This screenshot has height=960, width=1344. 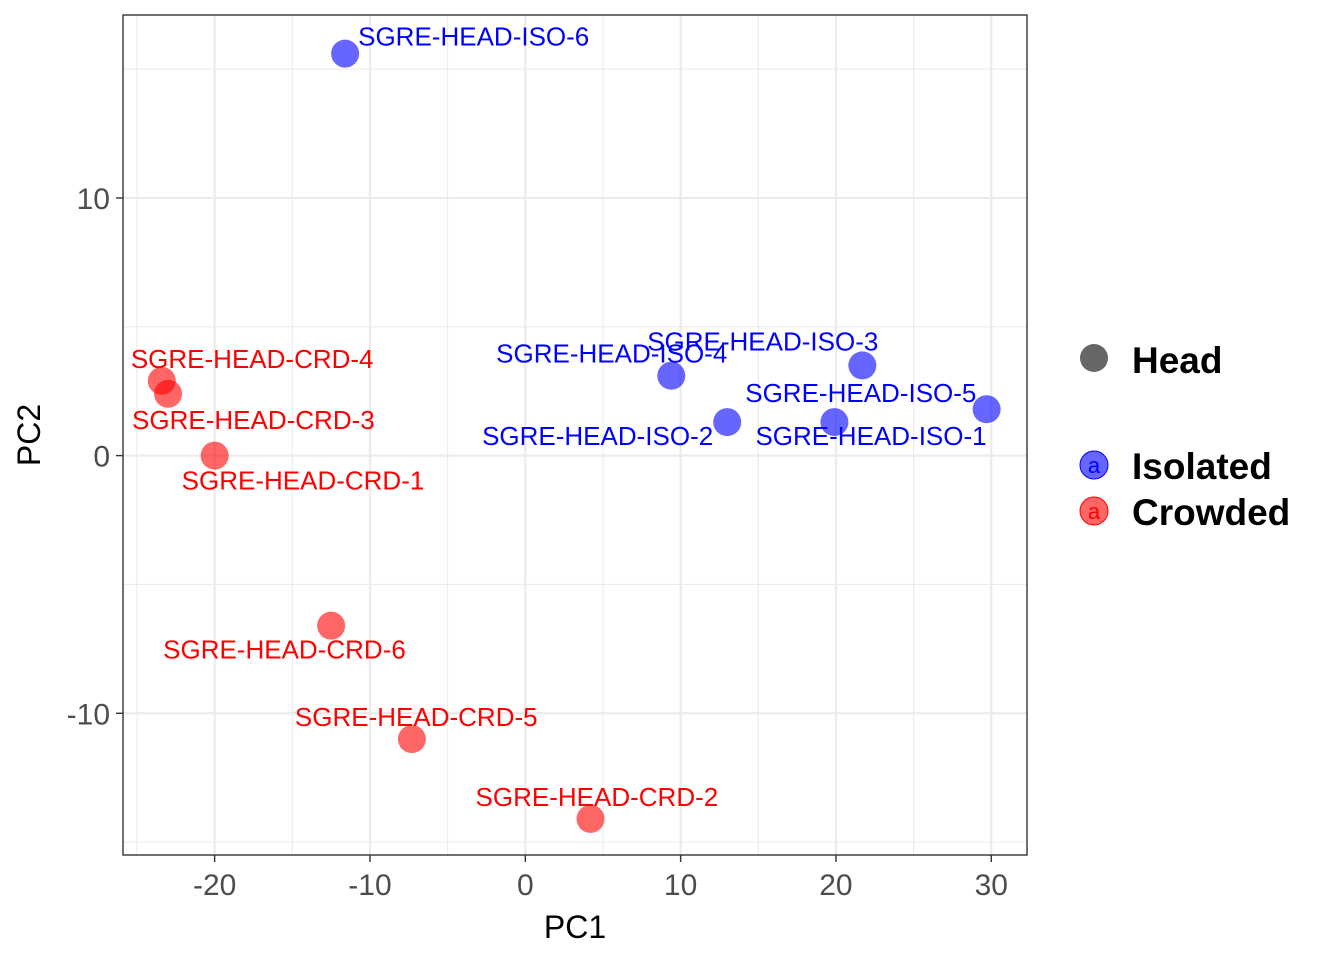 What do you see at coordinates (473, 37) in the screenshot?
I see `point-label-sgre-head-iso-6: SGRE-HEAD-ISO-6` at bounding box center [473, 37].